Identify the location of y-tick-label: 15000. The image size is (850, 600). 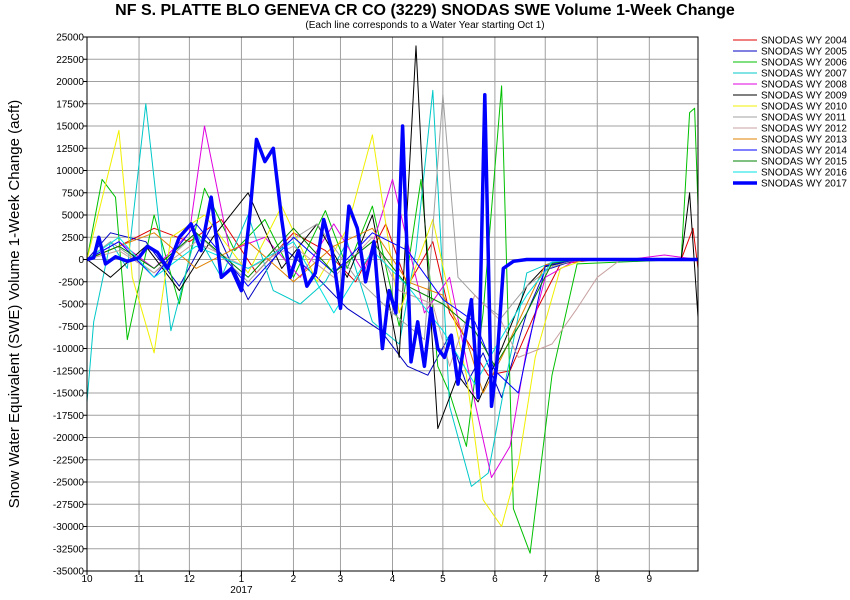
(70, 127).